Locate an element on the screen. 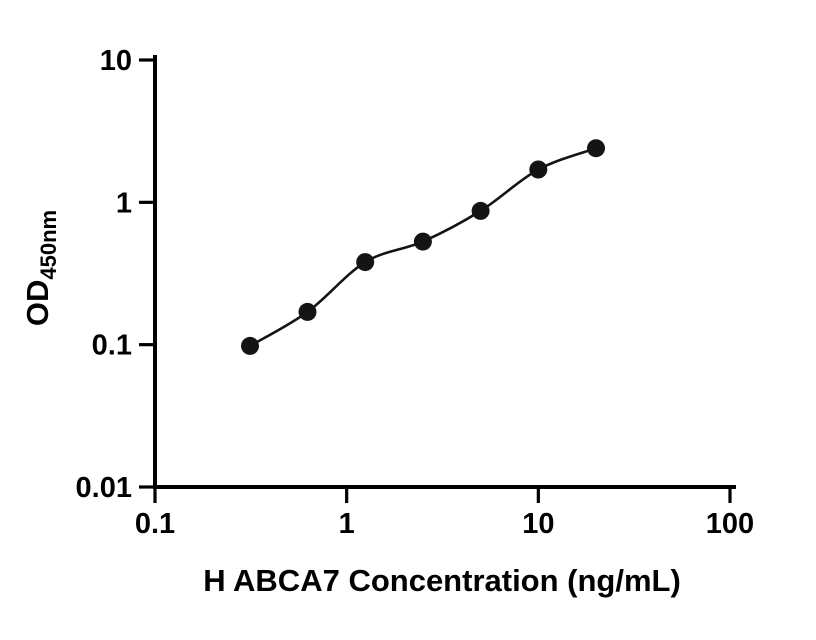 The height and width of the screenshot is (640, 816). x-axis-title: H ABCA7 Concentration (ng/mL) is located at coordinates (442, 580).